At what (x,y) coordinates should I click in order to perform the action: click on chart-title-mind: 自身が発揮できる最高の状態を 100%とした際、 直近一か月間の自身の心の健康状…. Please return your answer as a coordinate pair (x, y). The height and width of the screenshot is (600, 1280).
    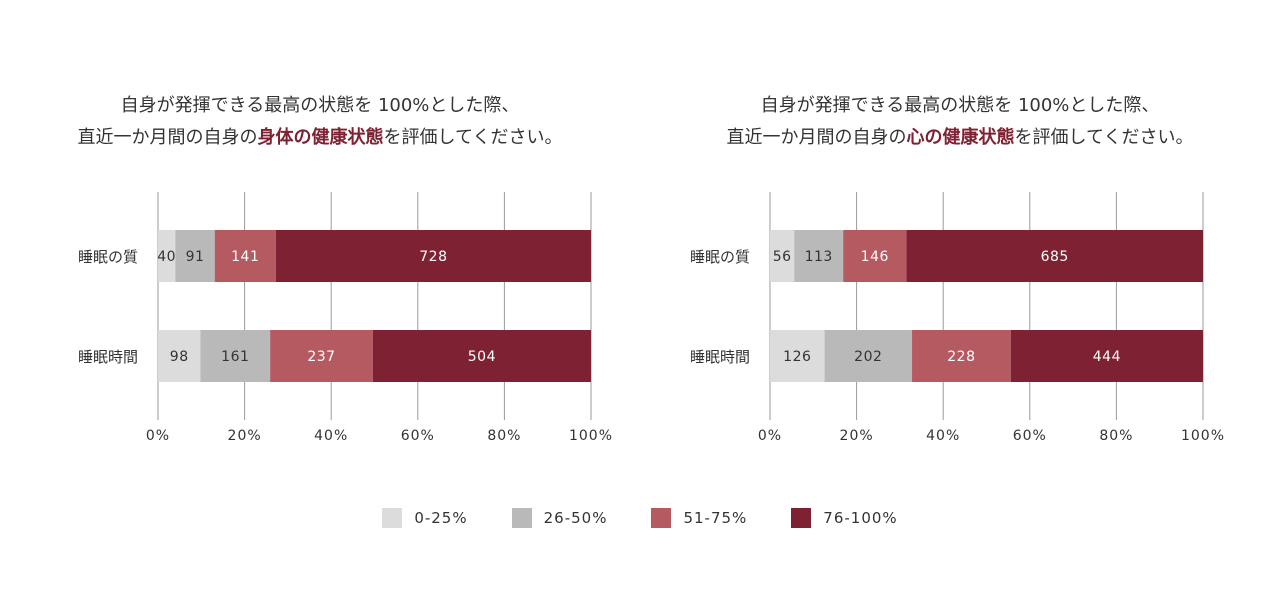
    Looking at the image, I should click on (960, 122).